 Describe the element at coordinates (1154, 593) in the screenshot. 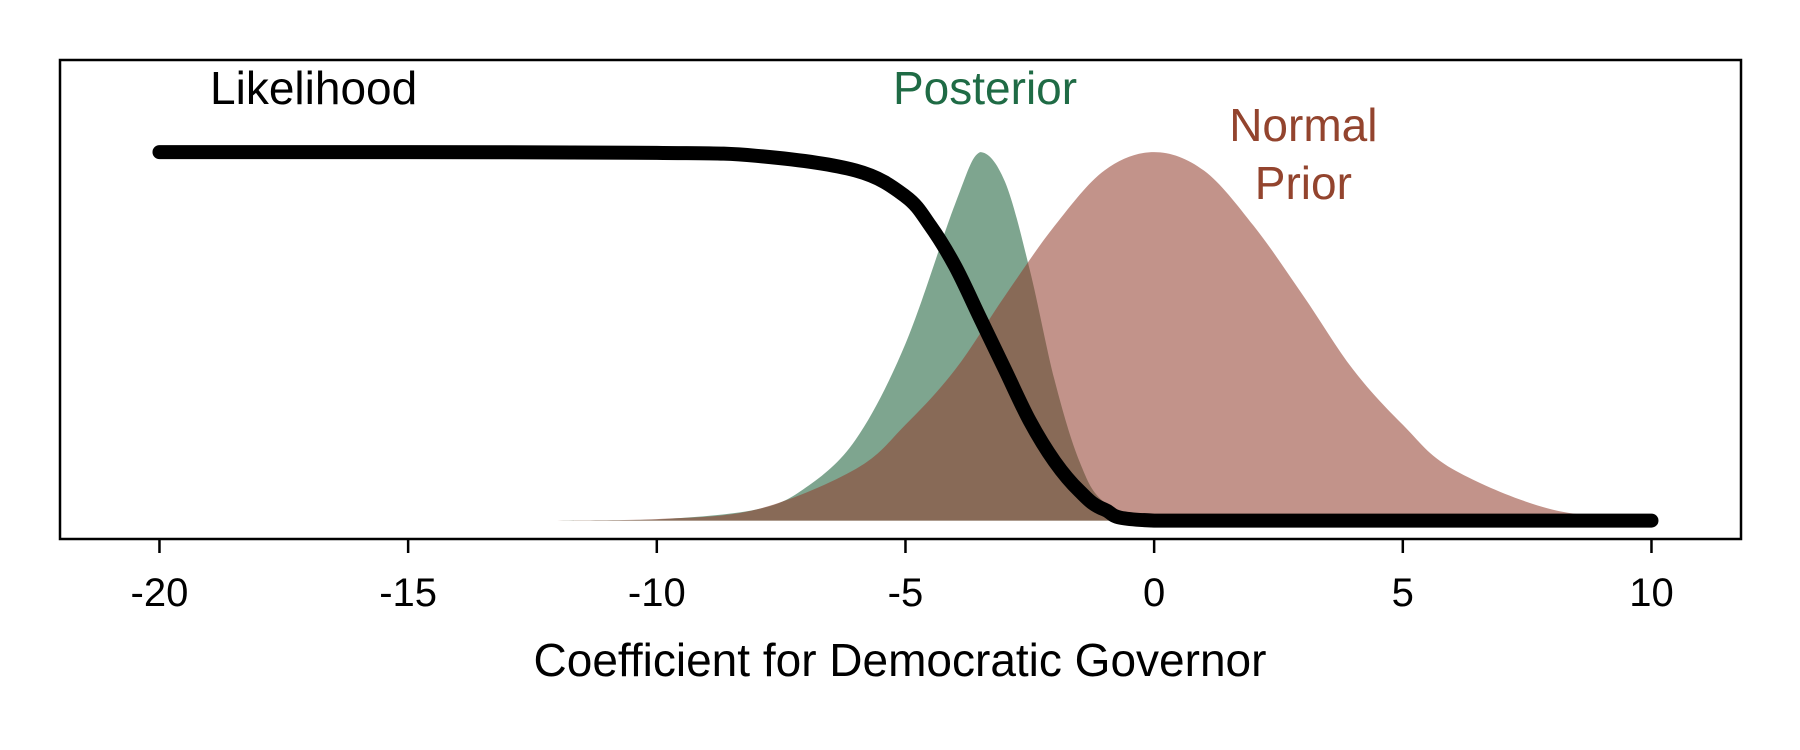

I see `x-tick-label: 0` at that location.